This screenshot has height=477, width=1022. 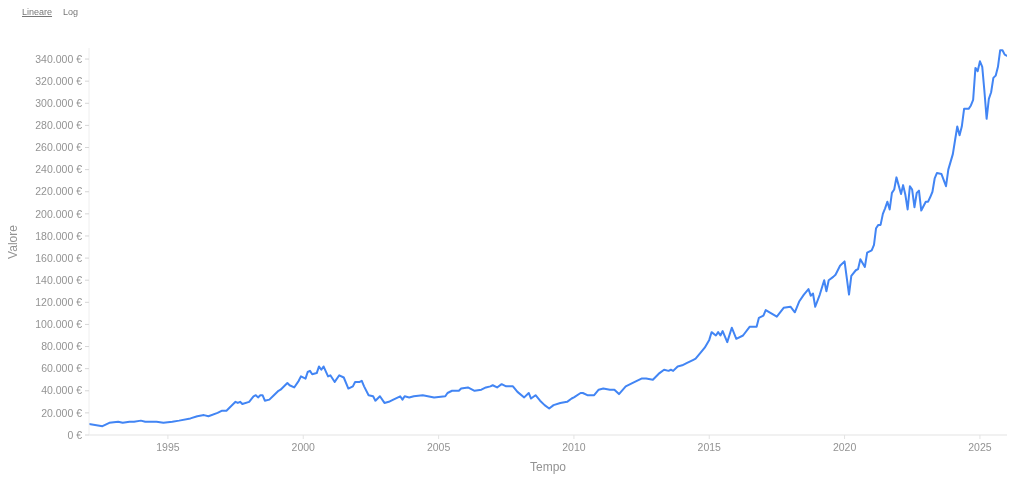 I want to click on x-tick-label: 2015, so click(x=709, y=447).